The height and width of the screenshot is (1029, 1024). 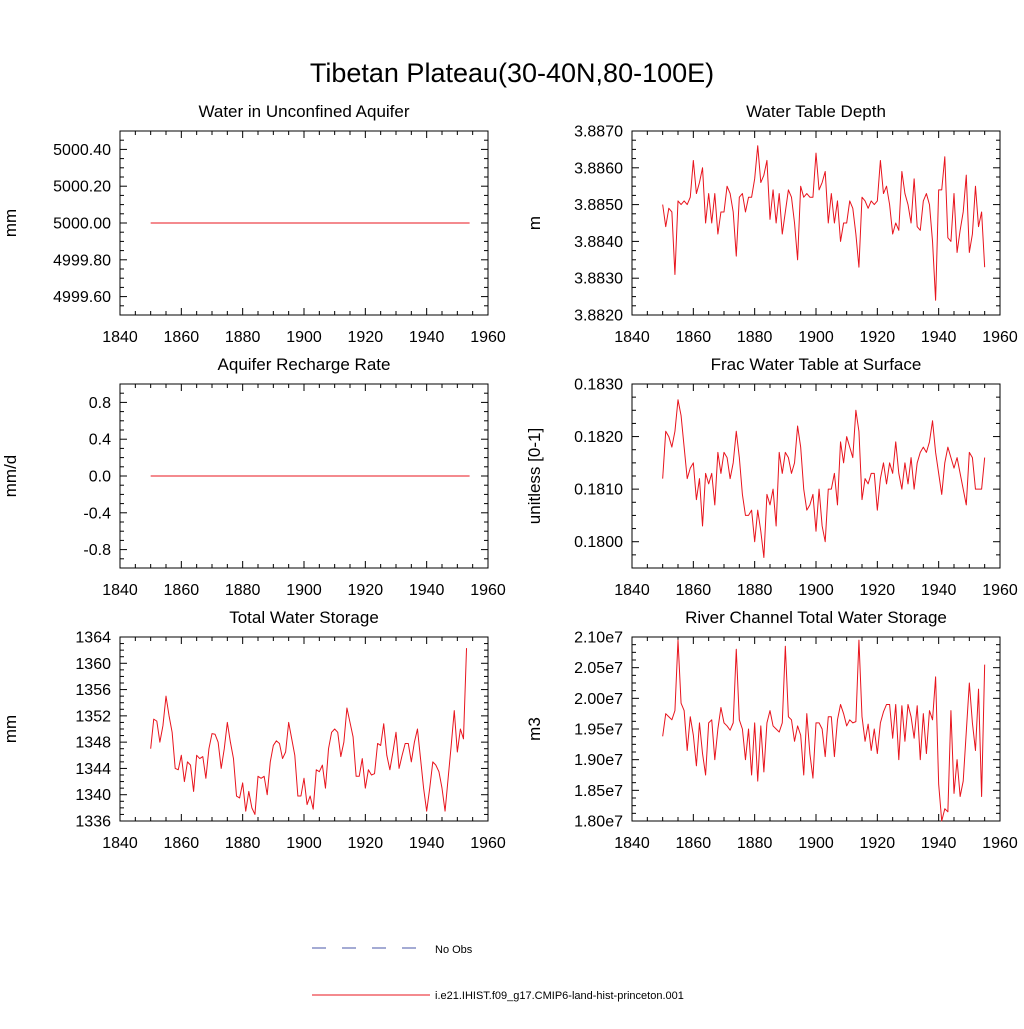 I want to click on aquifer-recharge-rate-title: Aquifer Recharge Rate, so click(x=304, y=364).